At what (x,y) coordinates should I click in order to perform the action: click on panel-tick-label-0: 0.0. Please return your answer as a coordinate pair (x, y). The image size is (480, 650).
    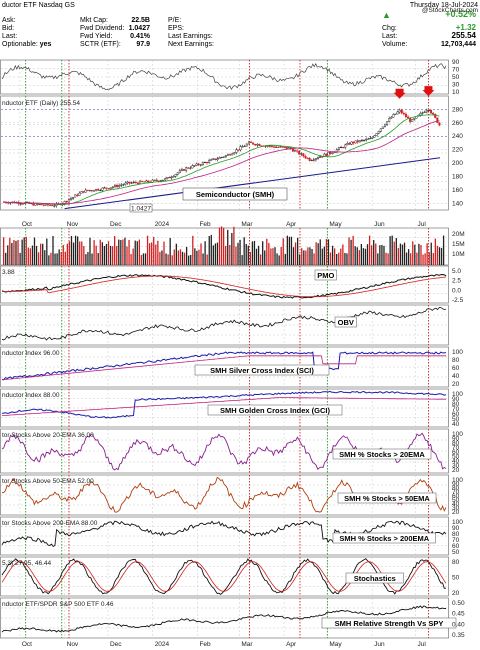
    Looking at the image, I should click on (456, 290).